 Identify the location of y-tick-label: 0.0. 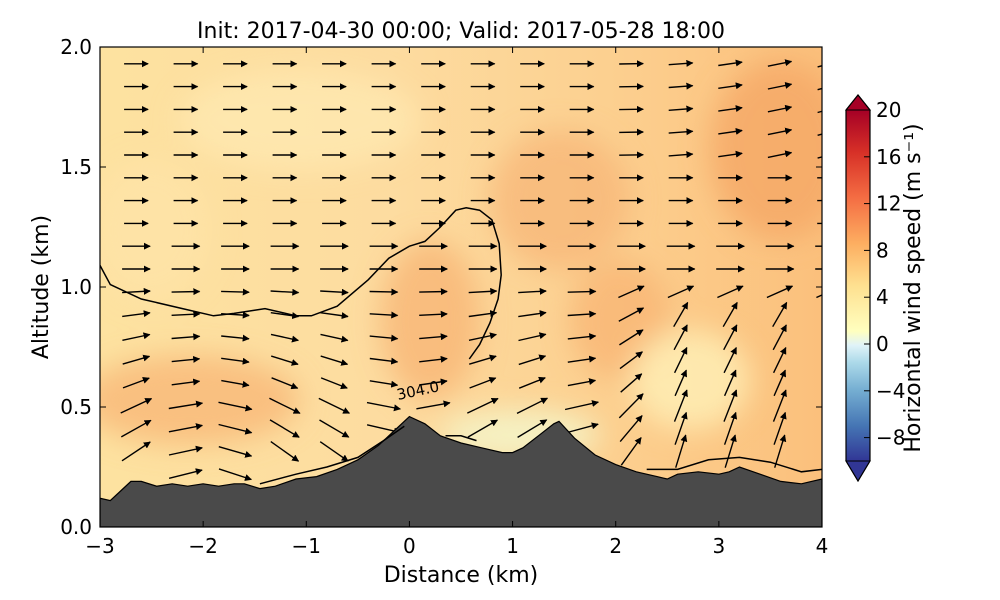
(76, 527).